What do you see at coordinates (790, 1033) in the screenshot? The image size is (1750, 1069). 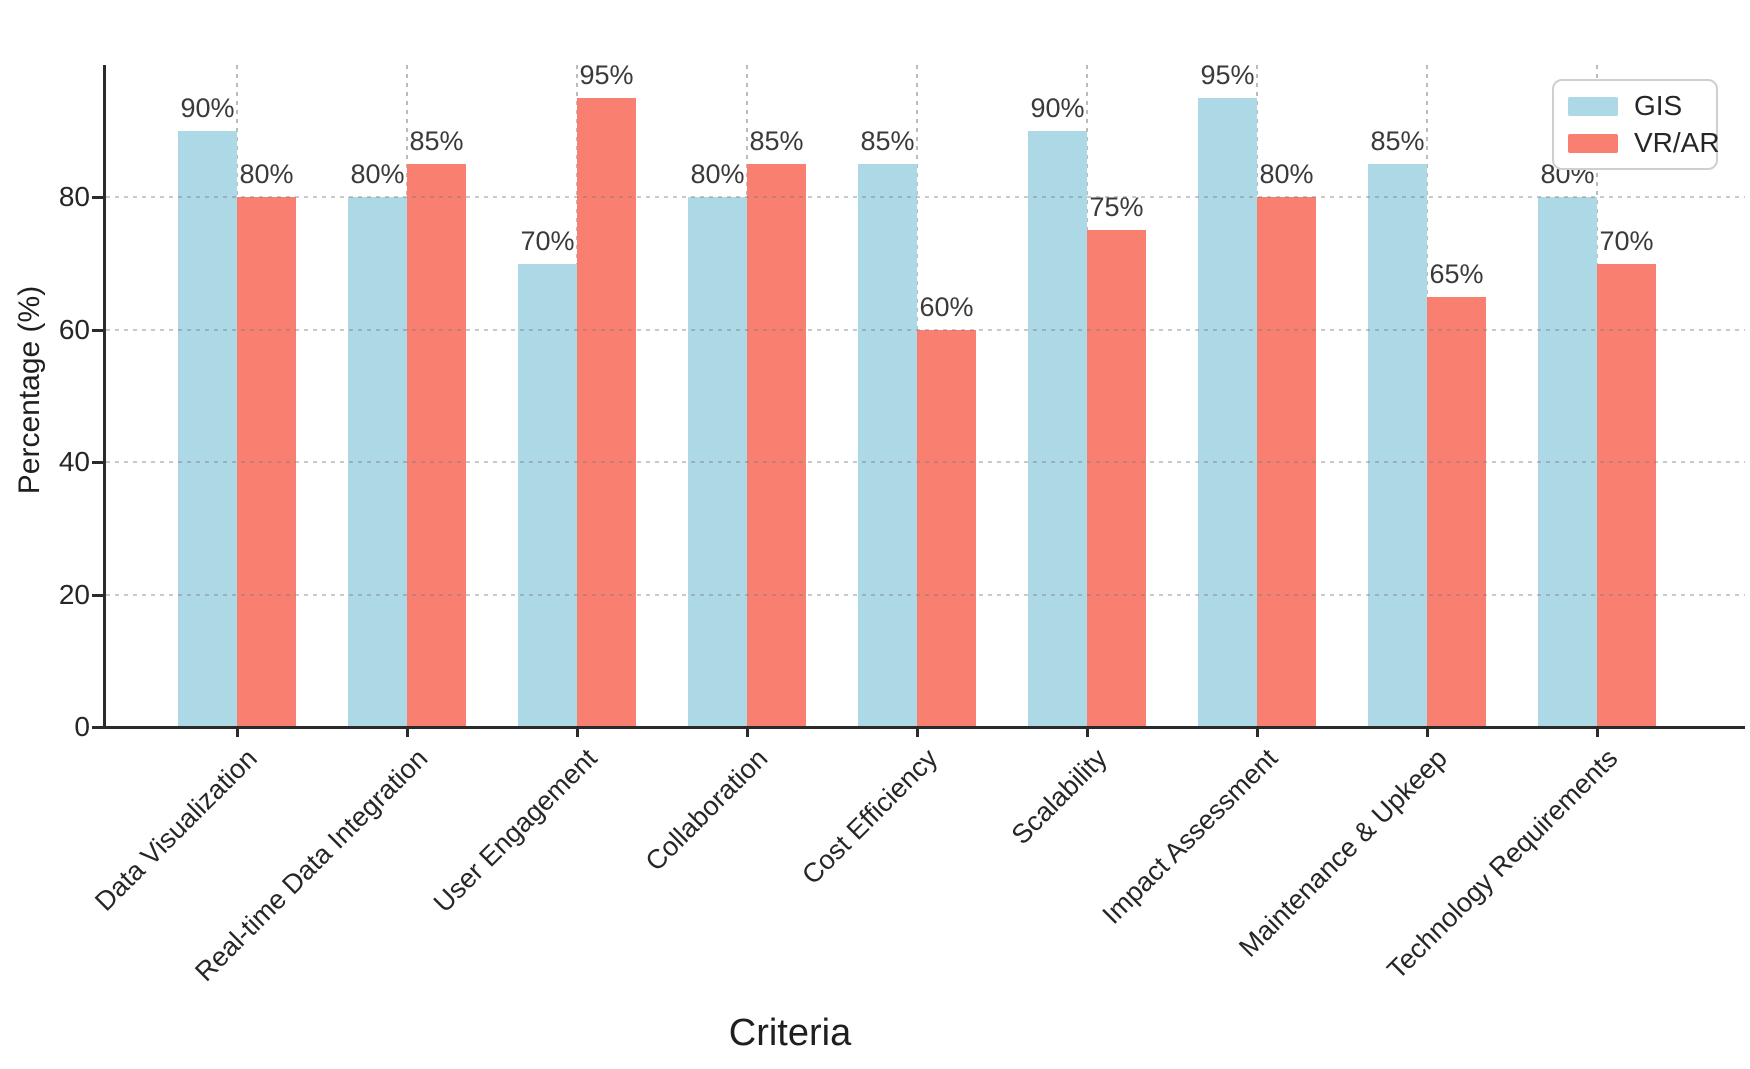 I see `x-axis-title: Criteria` at bounding box center [790, 1033].